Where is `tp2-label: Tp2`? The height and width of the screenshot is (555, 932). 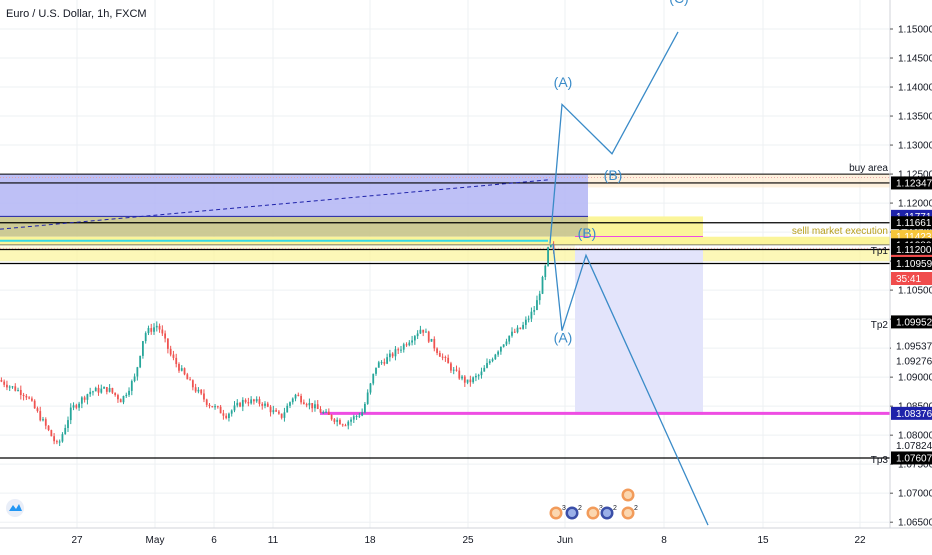
tp2-label: Tp2 is located at coordinates (880, 325).